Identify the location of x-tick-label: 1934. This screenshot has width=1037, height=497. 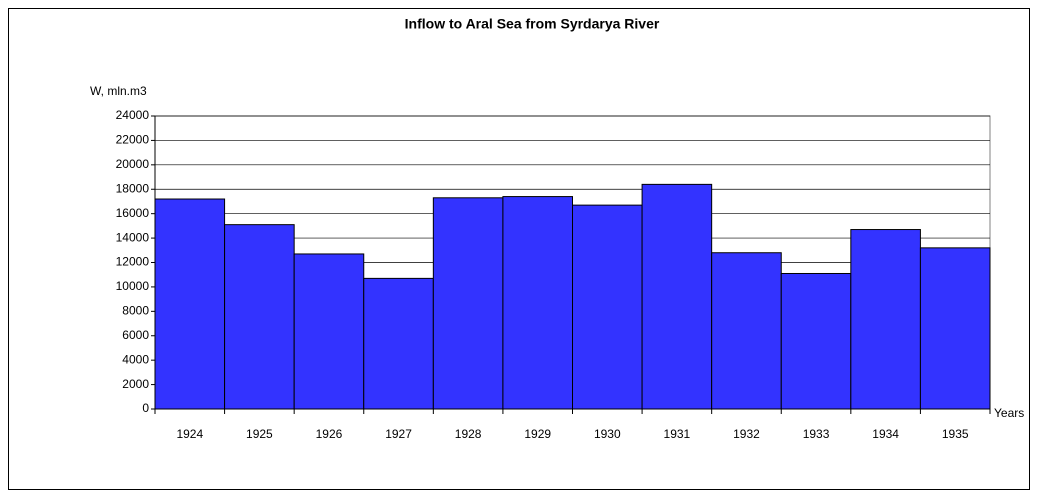
(885, 434).